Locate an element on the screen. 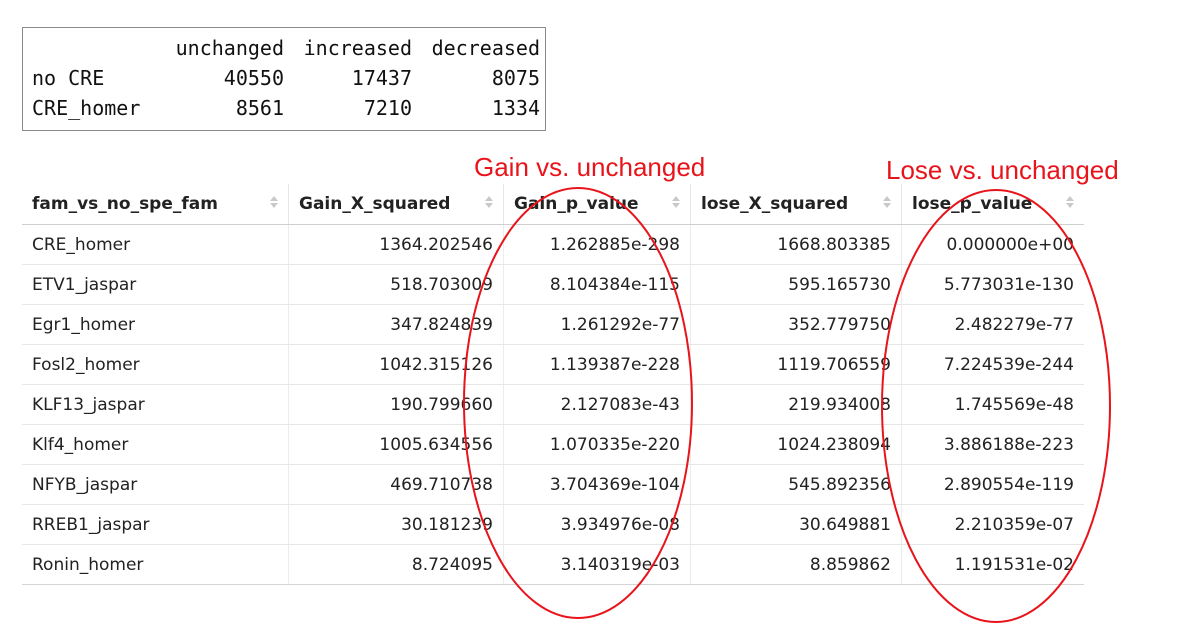  cell-gain-x-squared: 190.799660 is located at coordinates (396, 404).